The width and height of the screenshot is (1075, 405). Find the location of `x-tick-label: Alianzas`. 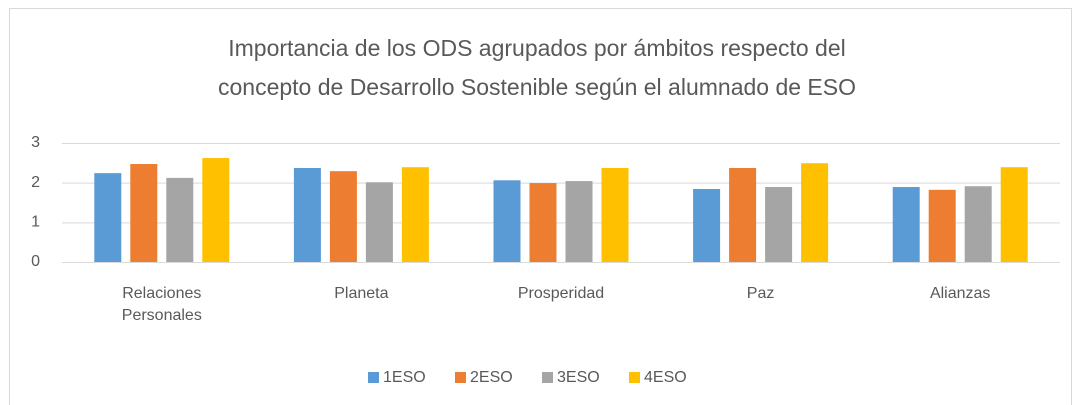

x-tick-label: Alianzas is located at coordinates (960, 293).